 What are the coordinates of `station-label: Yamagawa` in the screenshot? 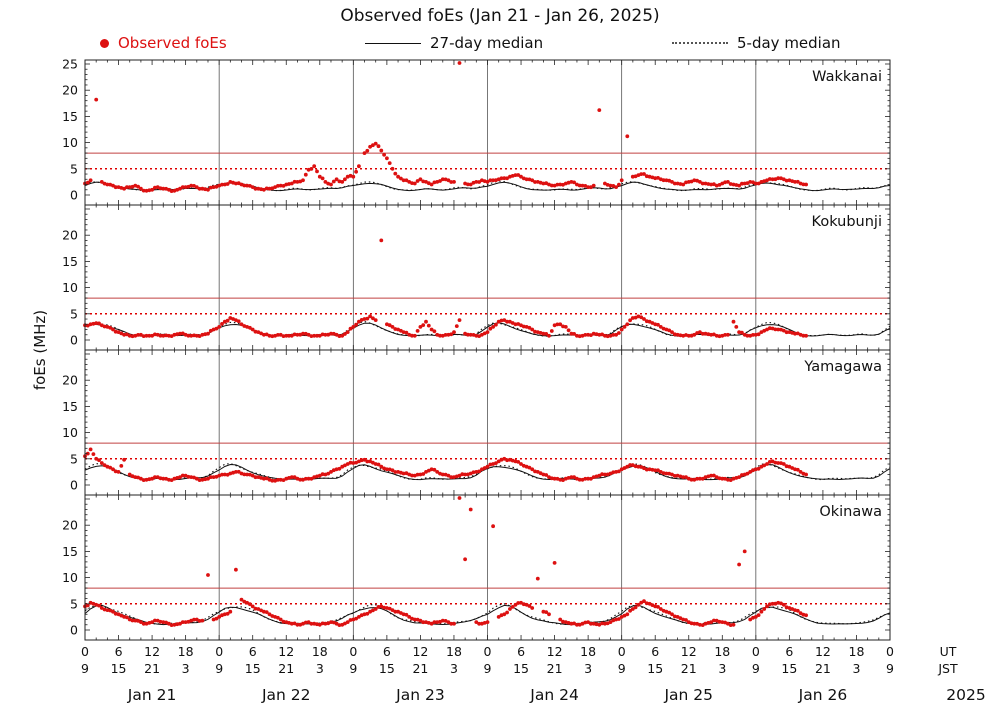 It's located at (842, 367).